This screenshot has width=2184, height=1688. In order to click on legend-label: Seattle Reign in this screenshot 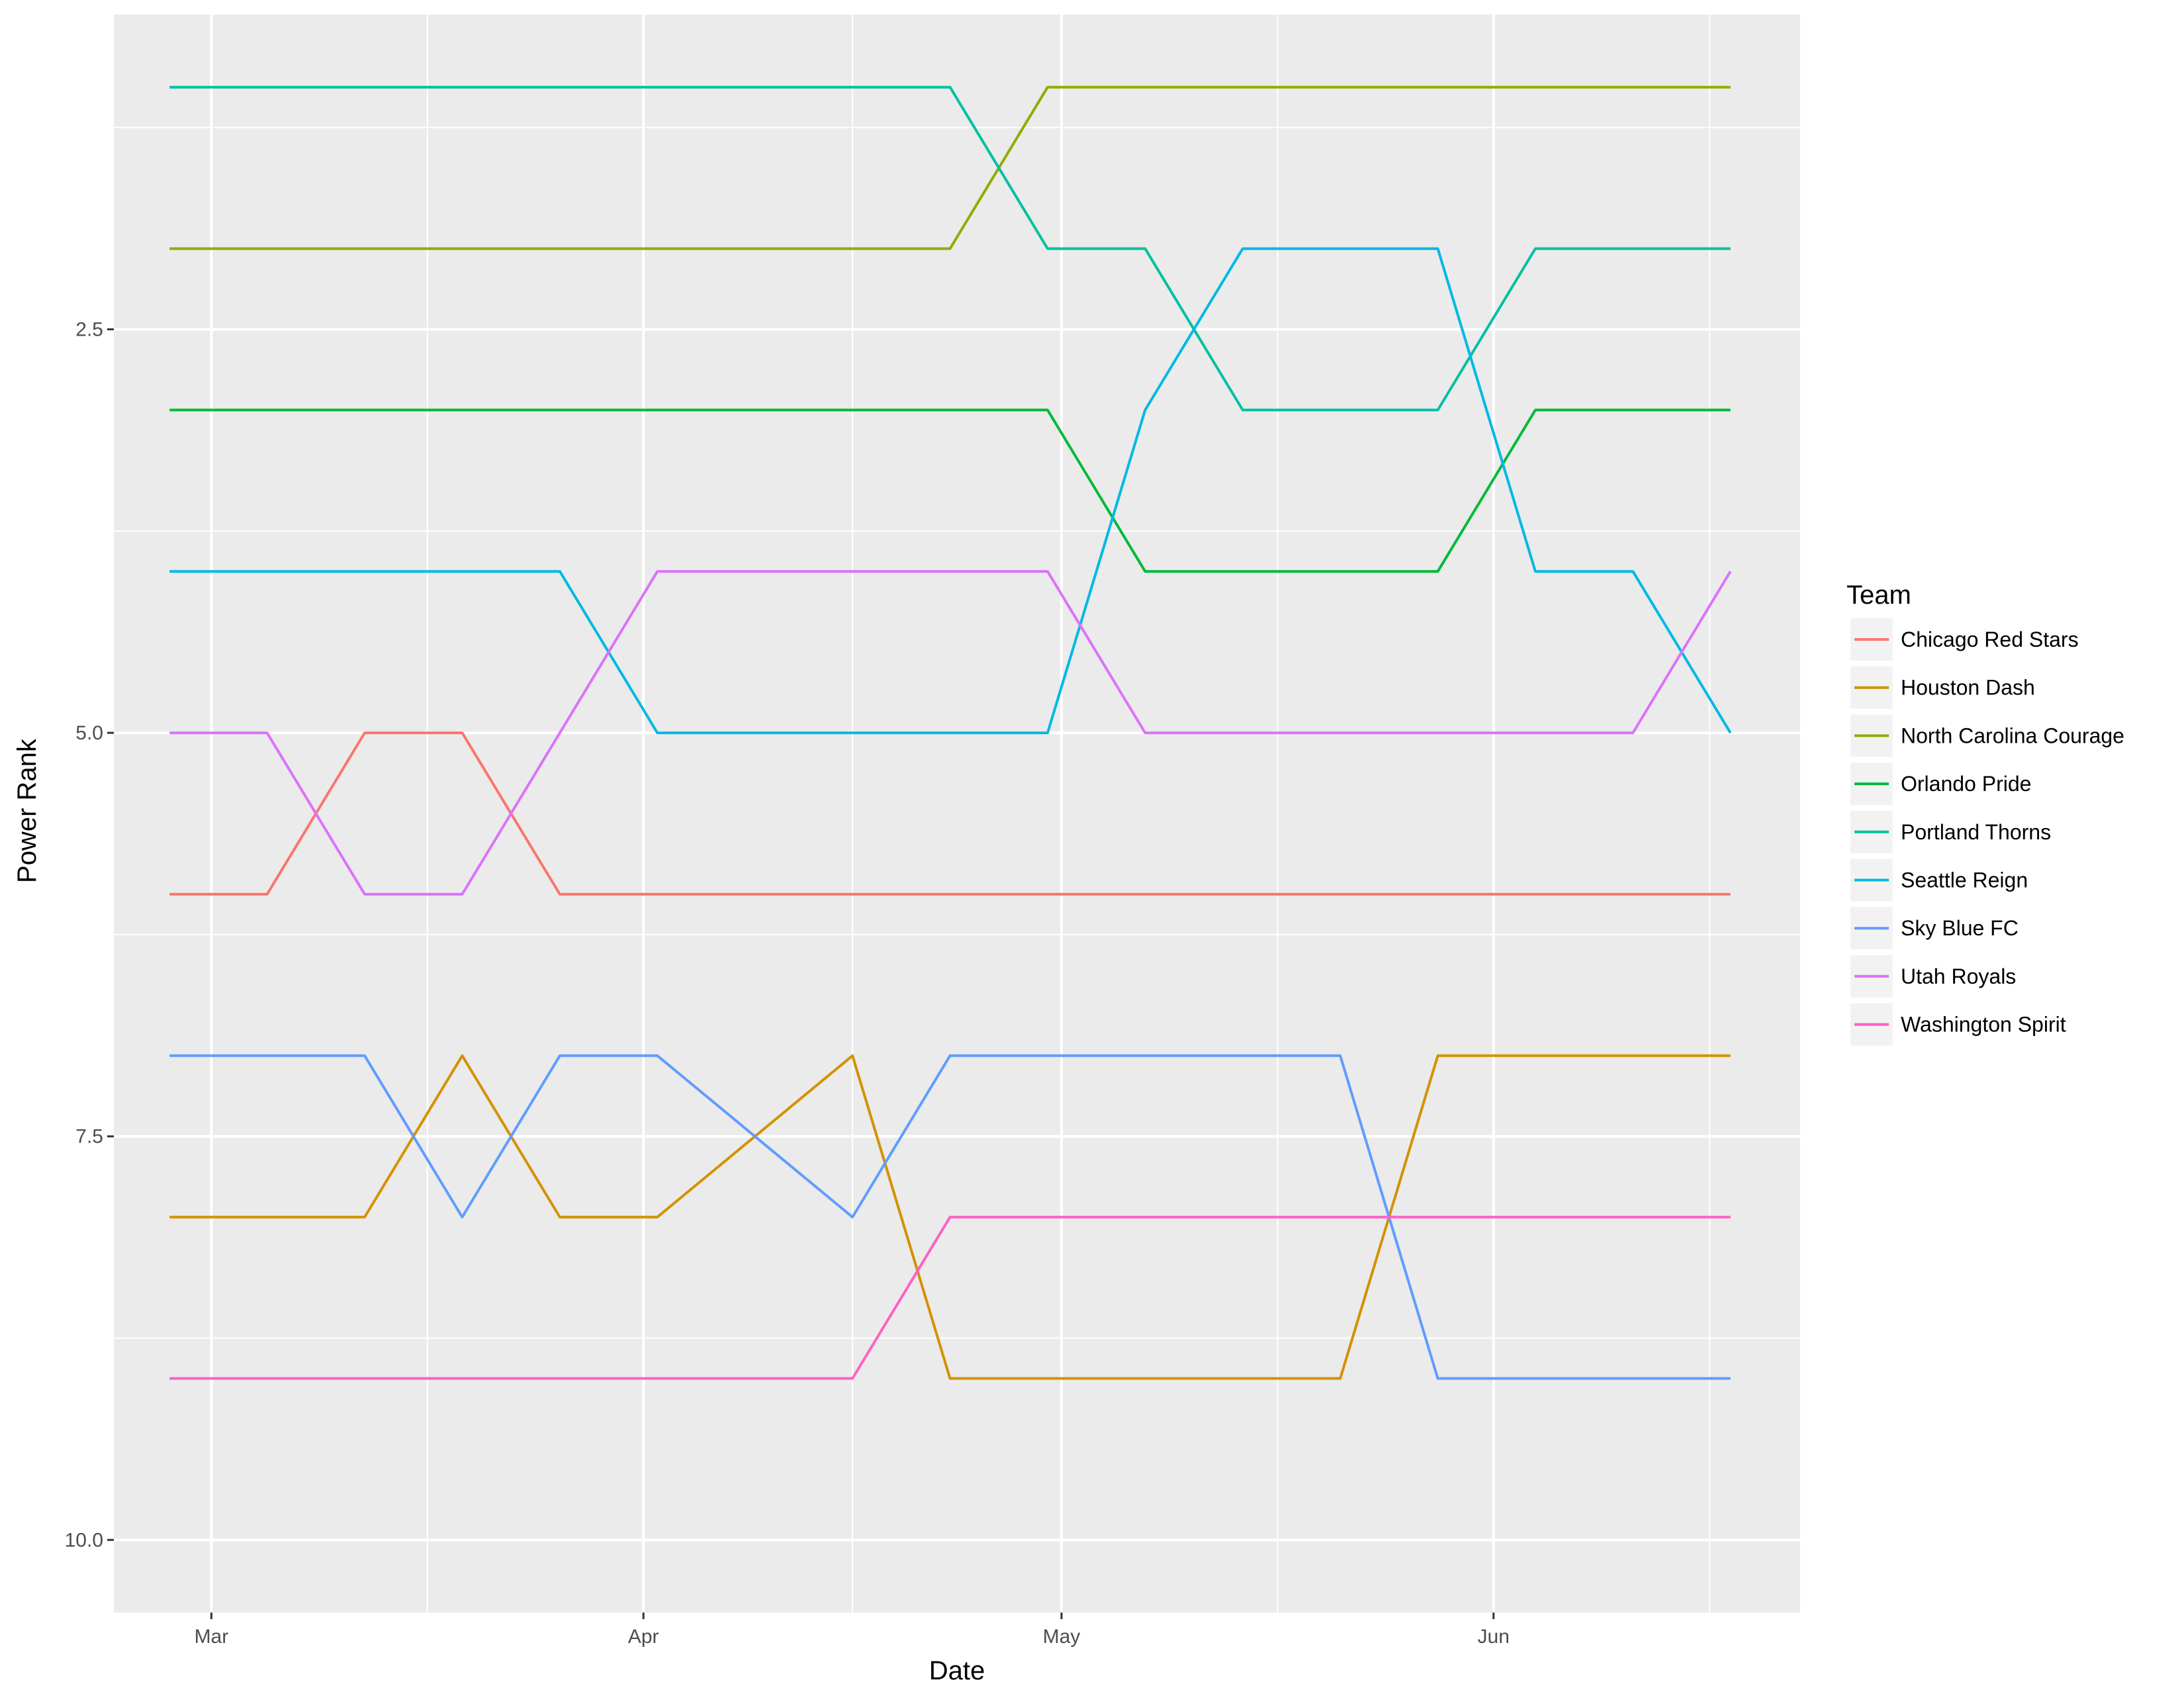, I will do `click(1965, 880)`.